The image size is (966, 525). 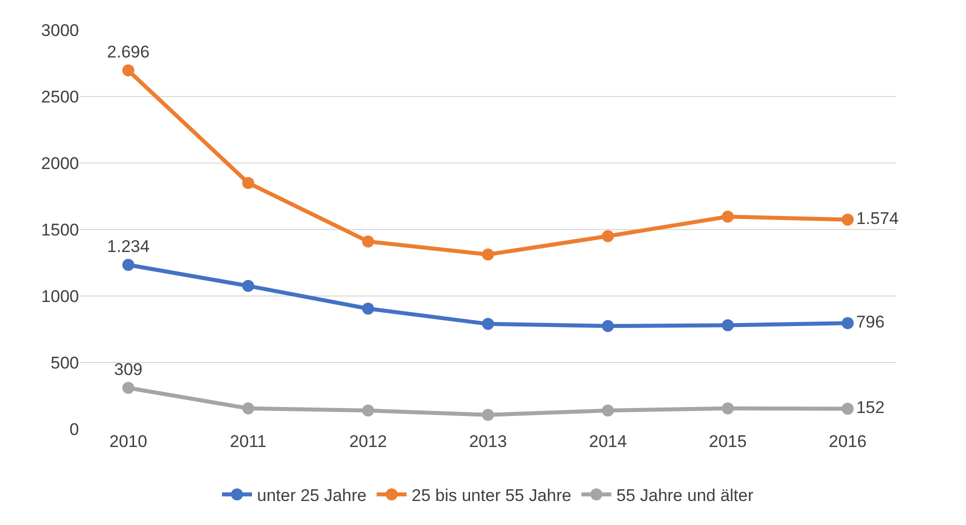 What do you see at coordinates (60, 296) in the screenshot?
I see `y-tick-label: 1000` at bounding box center [60, 296].